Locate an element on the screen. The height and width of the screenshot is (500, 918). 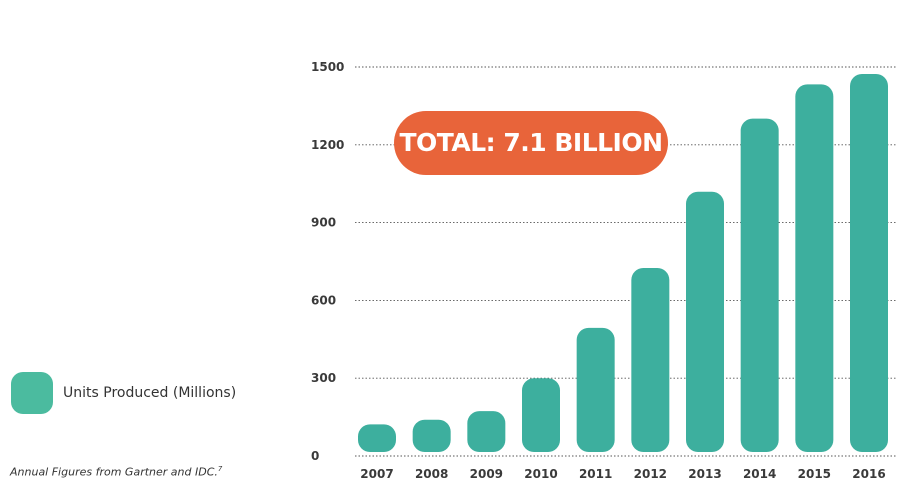
bar-2016 is located at coordinates (869, 263).